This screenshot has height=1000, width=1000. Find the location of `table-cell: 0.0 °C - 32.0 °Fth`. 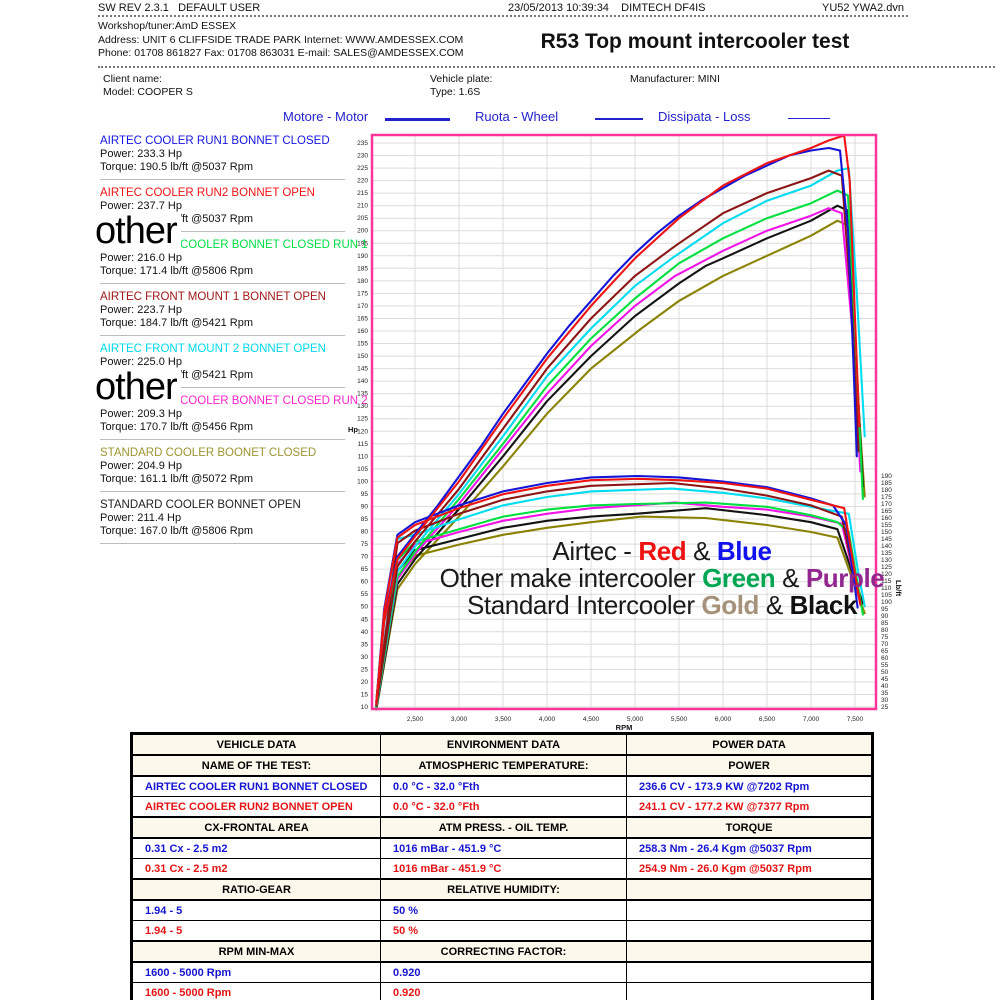

table-cell: 0.0 °C - 32.0 °Fth is located at coordinates (503, 807).